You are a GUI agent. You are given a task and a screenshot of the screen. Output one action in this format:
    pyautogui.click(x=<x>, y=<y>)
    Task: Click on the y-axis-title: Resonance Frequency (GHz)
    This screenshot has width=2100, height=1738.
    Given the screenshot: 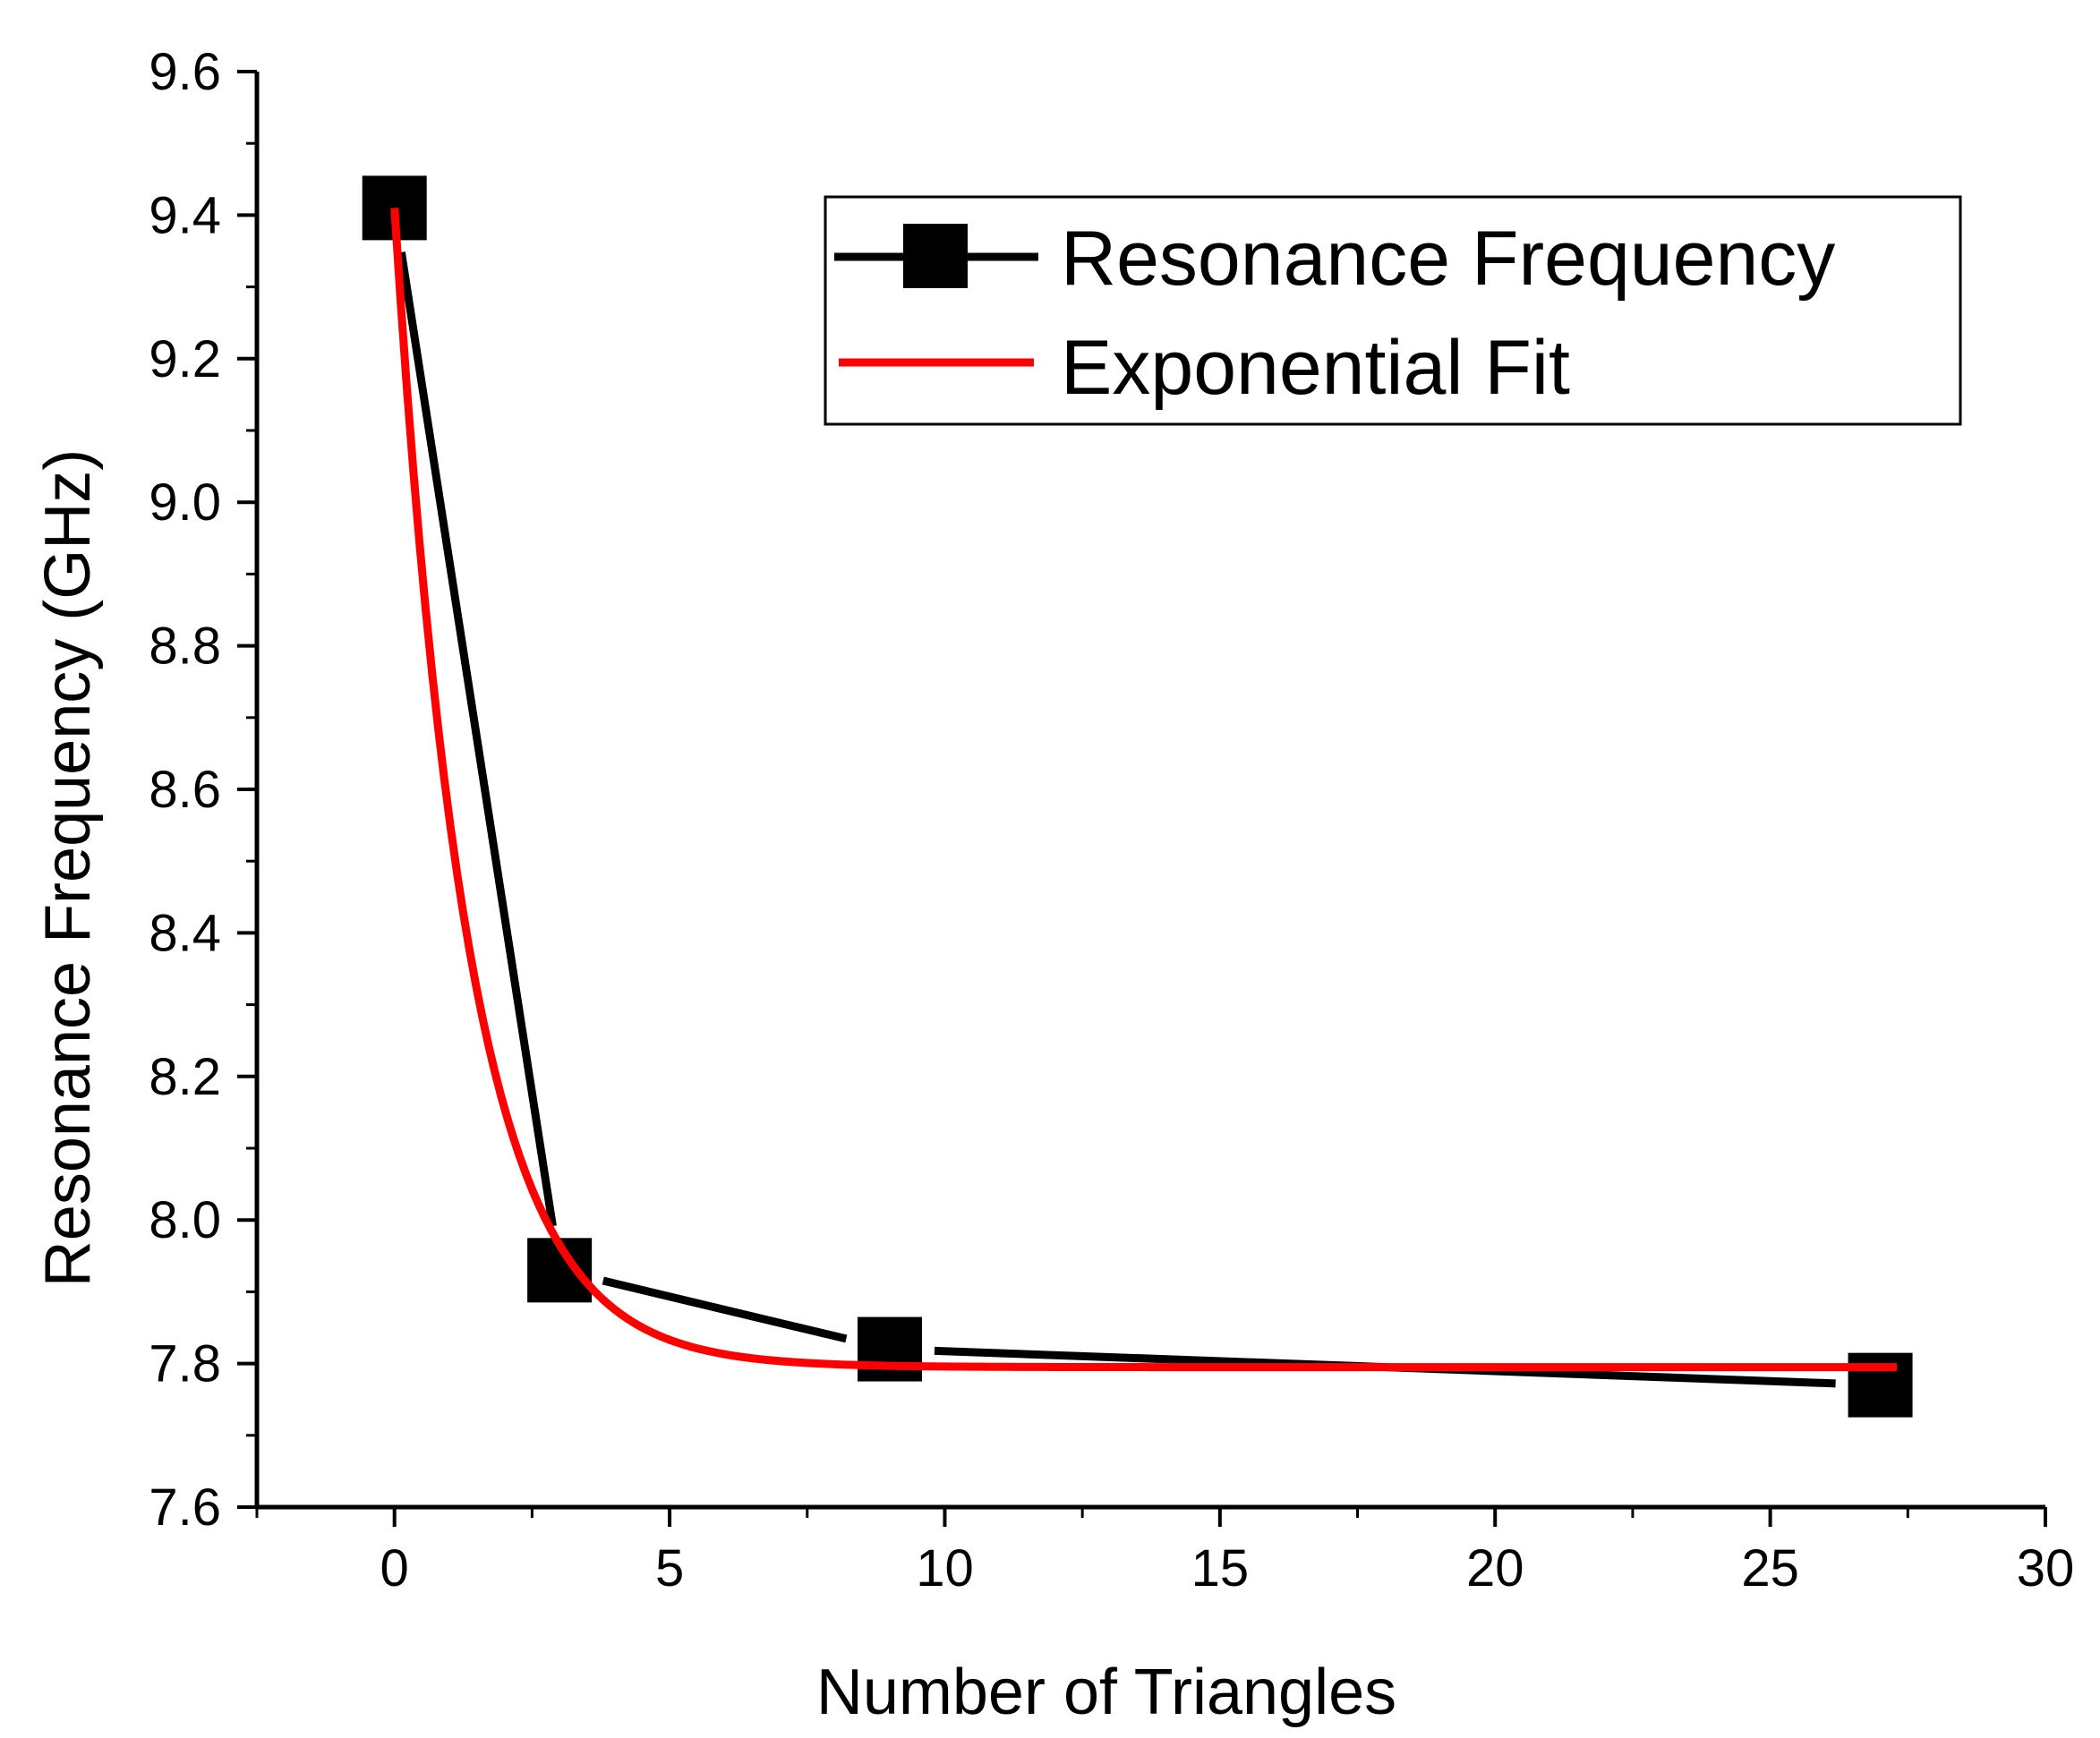 What is the action you would take?
    pyautogui.click(x=68, y=868)
    